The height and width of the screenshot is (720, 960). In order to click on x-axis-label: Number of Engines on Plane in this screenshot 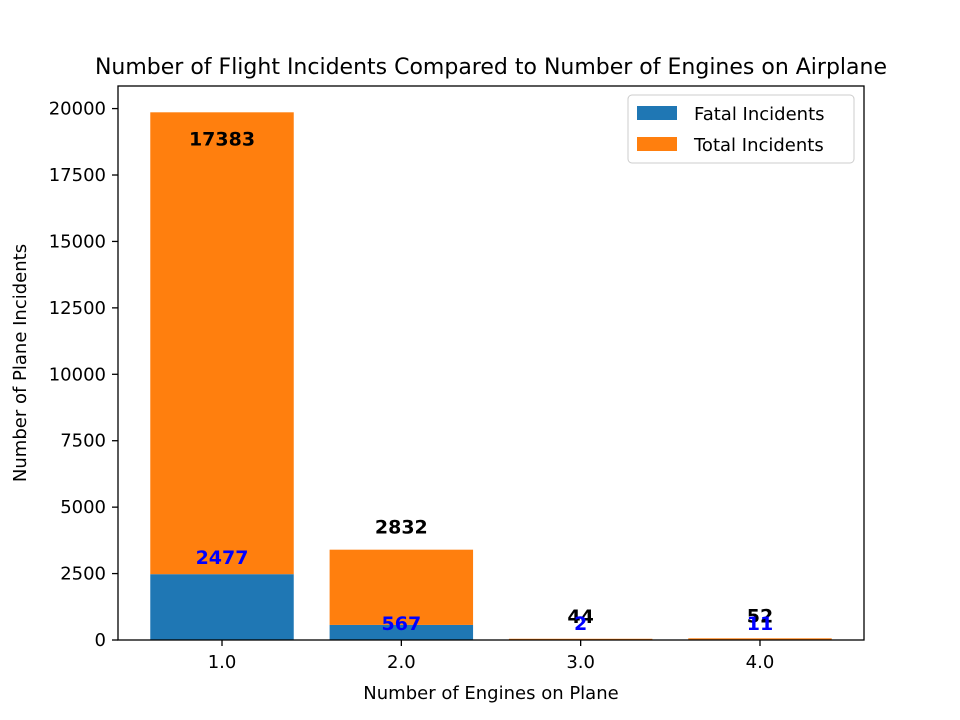, I will do `click(490, 693)`.